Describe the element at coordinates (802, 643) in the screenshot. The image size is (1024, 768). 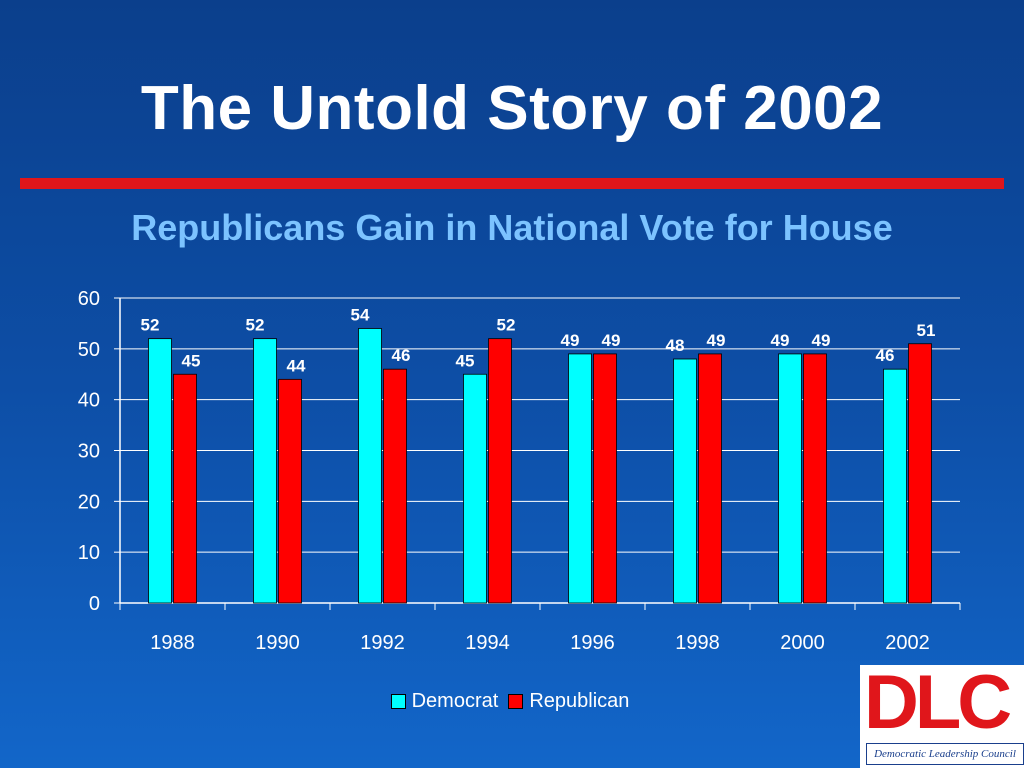
I see `x-tick-label: 2000` at that location.